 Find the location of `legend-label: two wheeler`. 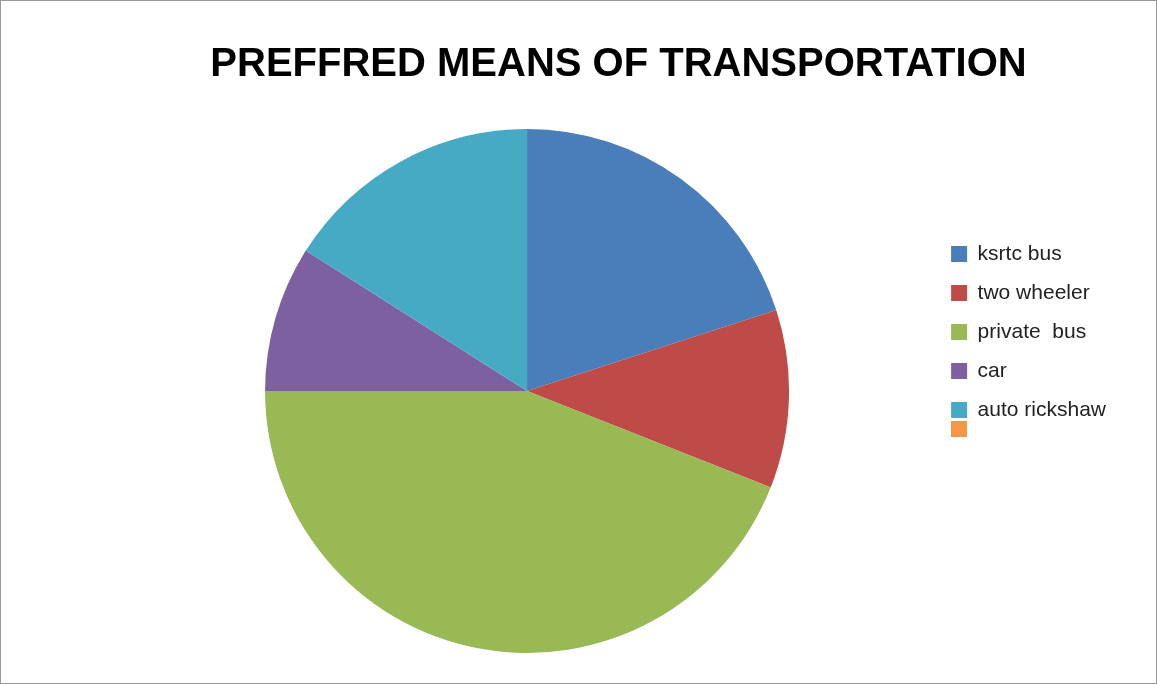

legend-label: two wheeler is located at coordinates (1033, 291).